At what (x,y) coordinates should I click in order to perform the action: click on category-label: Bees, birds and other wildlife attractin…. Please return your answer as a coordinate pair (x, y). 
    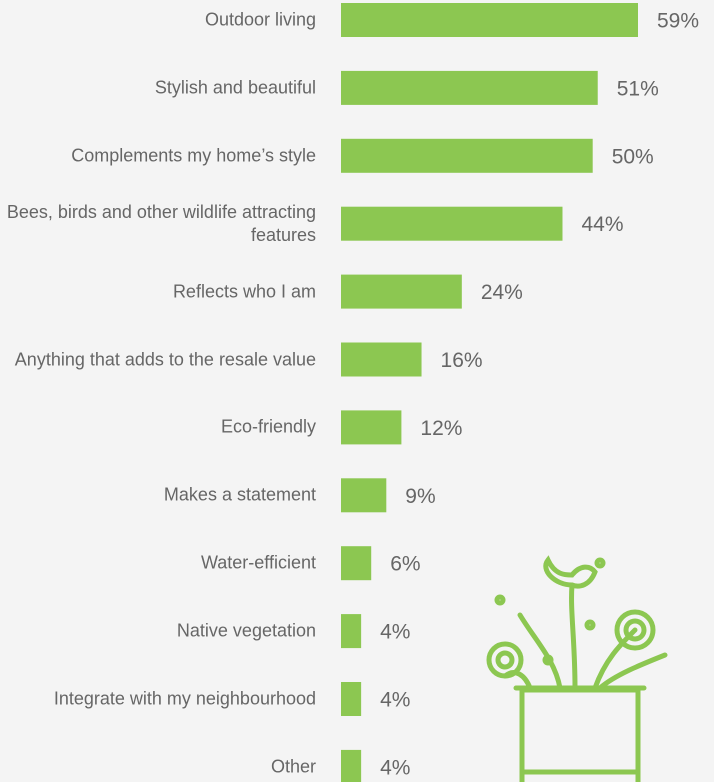
    Looking at the image, I should click on (161, 223).